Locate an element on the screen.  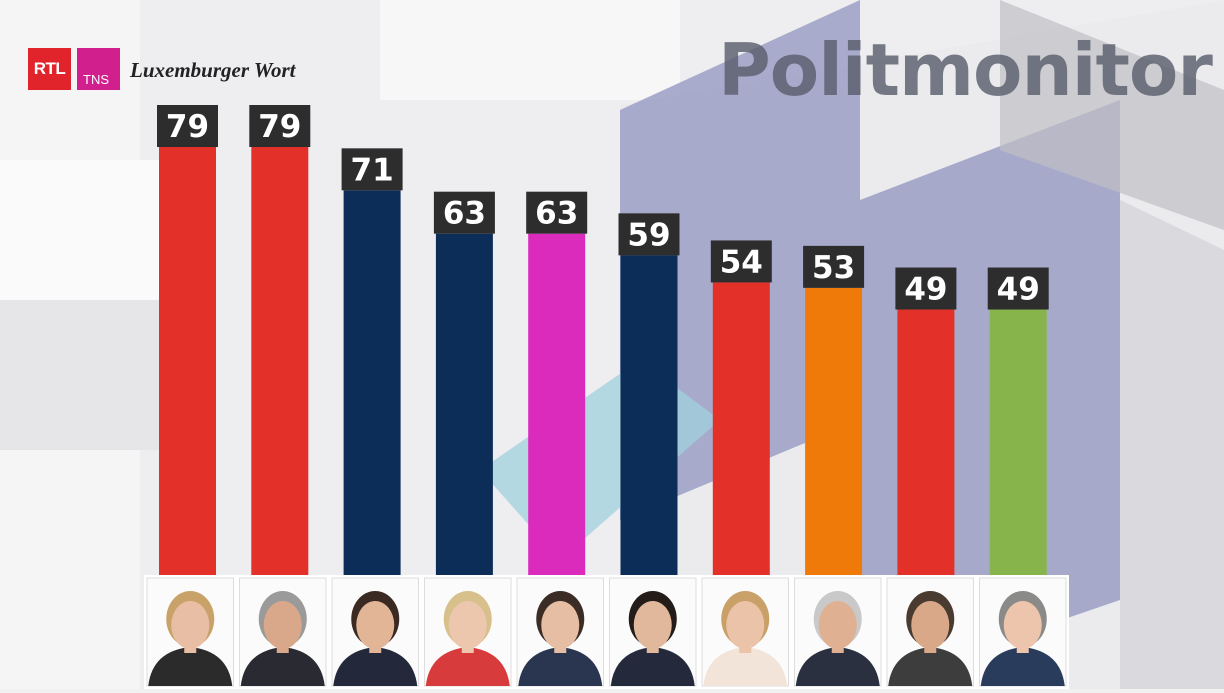
value-label-9: 49 is located at coordinates (925, 290).